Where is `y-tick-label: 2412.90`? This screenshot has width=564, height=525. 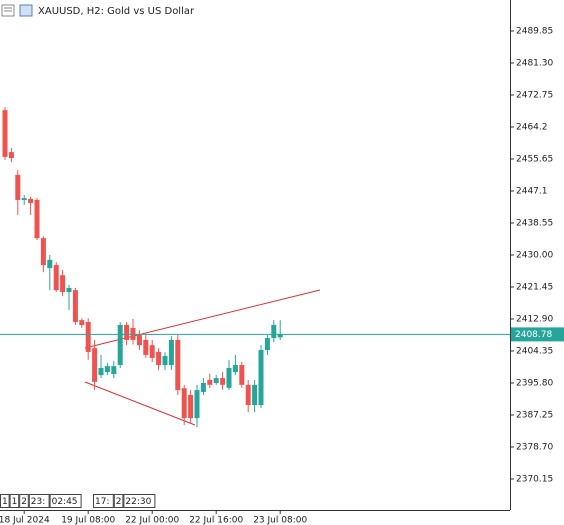 y-tick-label: 2412.90 is located at coordinates (534, 319).